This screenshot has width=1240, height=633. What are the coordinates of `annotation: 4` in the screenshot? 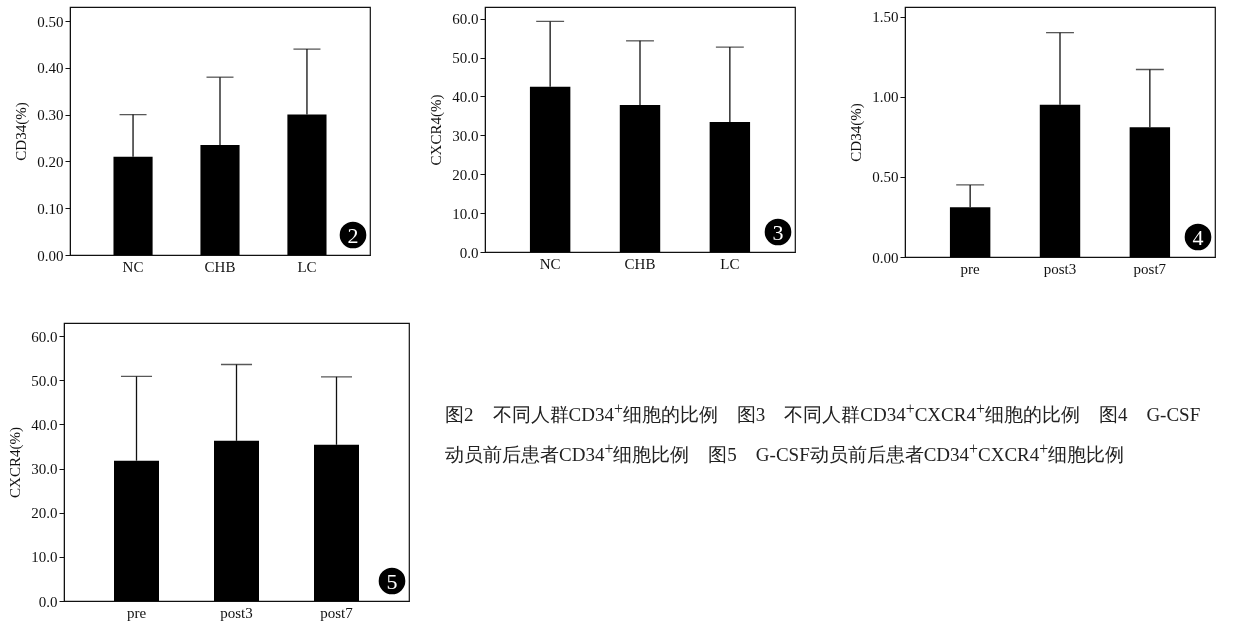 It's located at (1198, 237).